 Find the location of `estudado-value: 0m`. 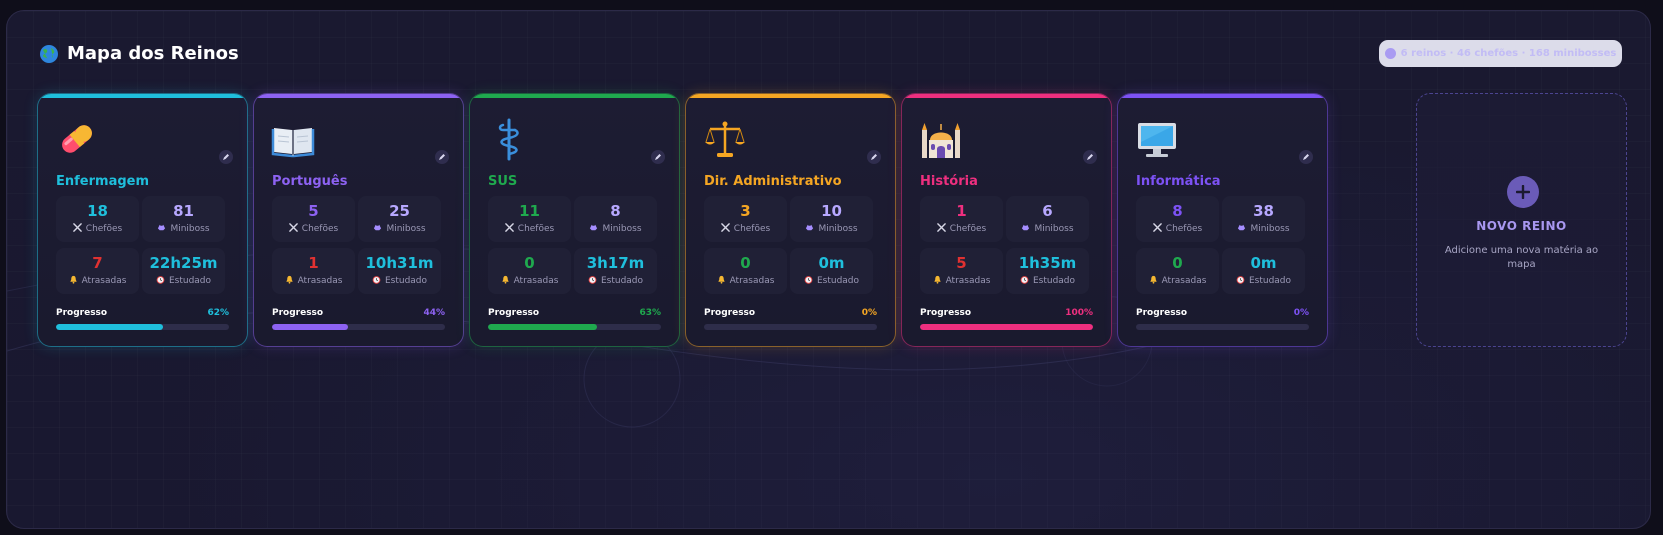

estudado-value: 0m is located at coordinates (831, 263).